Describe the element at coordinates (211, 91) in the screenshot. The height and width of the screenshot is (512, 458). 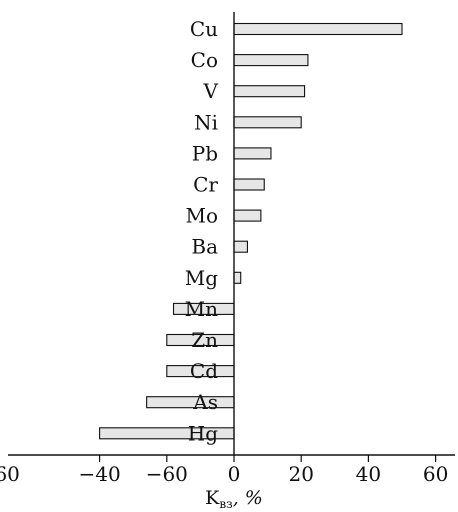
I see `category-label-v: V` at that location.